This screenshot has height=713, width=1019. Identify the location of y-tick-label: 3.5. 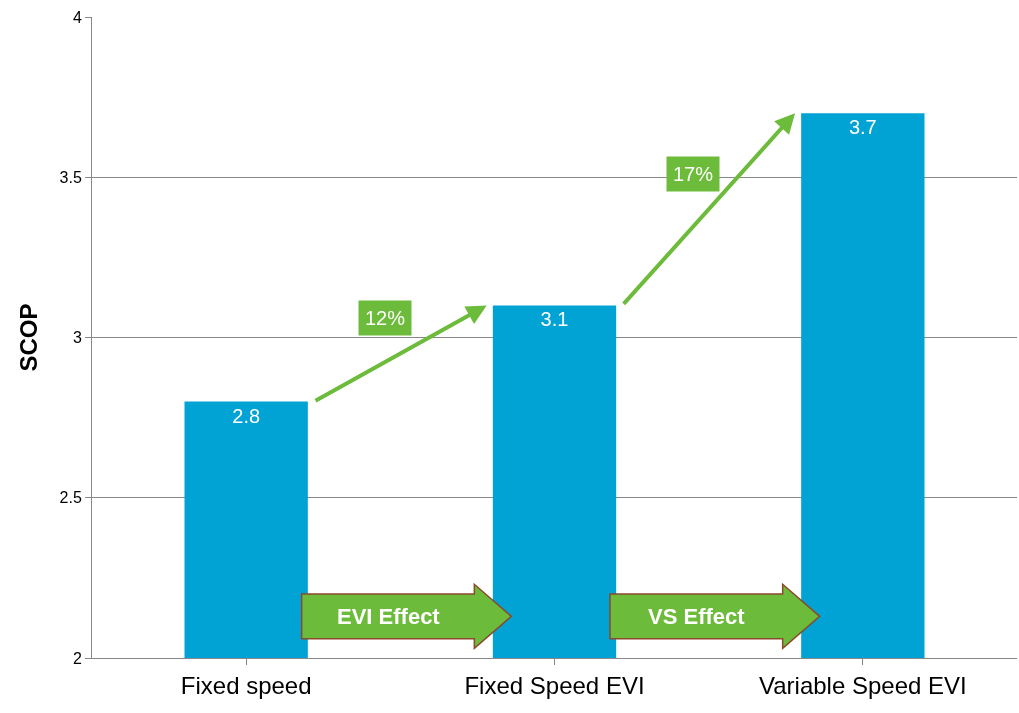
(70, 177).